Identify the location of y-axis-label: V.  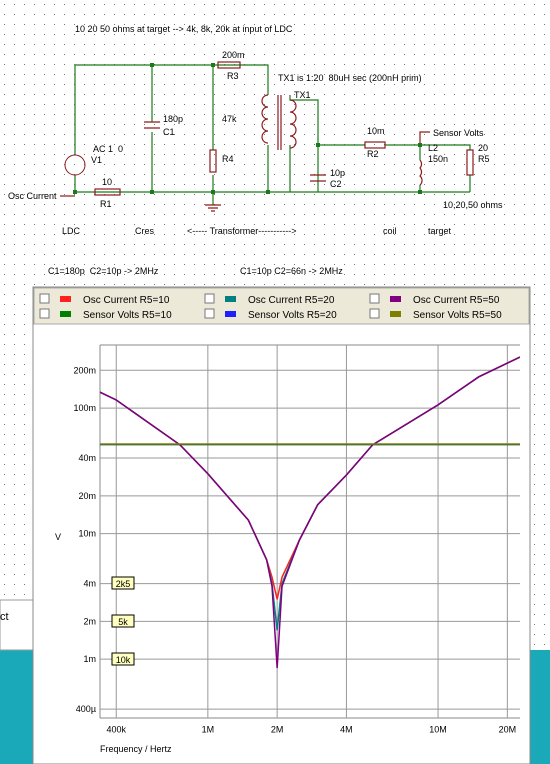
(58, 537).